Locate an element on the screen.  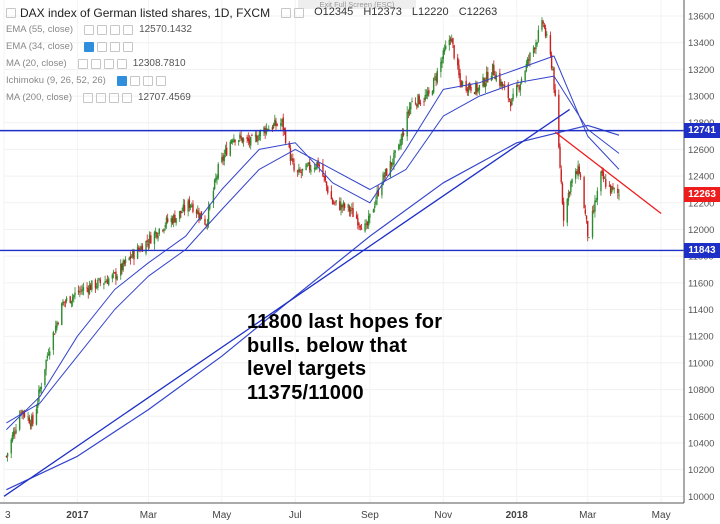
annotation-line: level targets is located at coordinates (307, 369).